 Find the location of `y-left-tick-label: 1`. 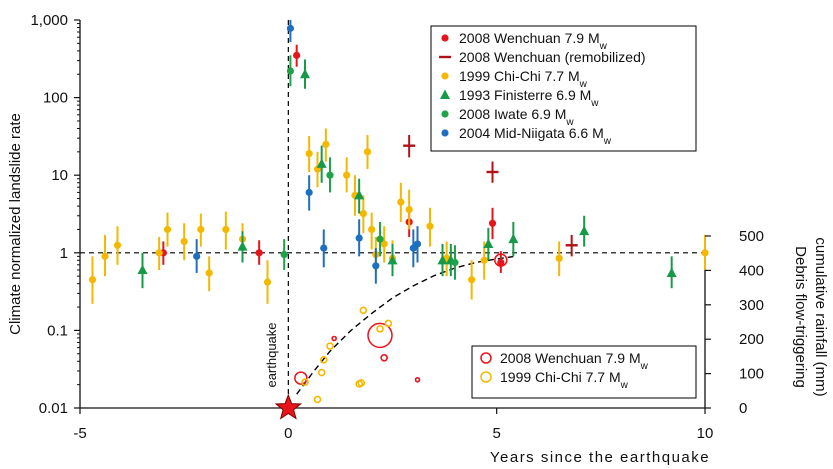

y-left-tick-label: 1 is located at coordinates (64, 253).